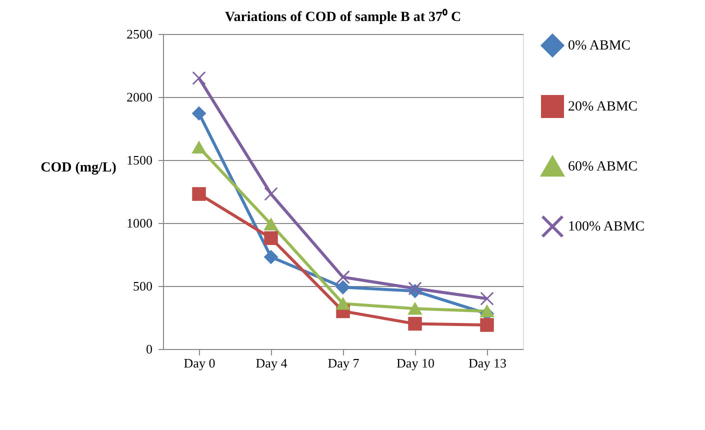 The height and width of the screenshot is (430, 705). What do you see at coordinates (272, 363) in the screenshot?
I see `x-tick-label: Day 4` at bounding box center [272, 363].